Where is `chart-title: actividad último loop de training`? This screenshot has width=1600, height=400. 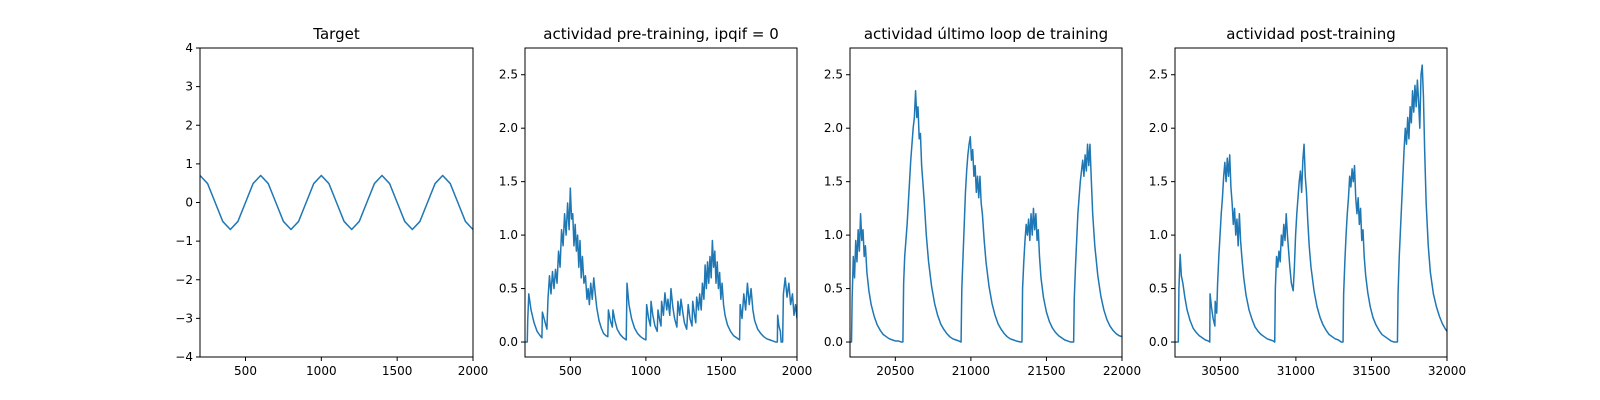 chart-title: actividad último loop de training is located at coordinates (986, 34).